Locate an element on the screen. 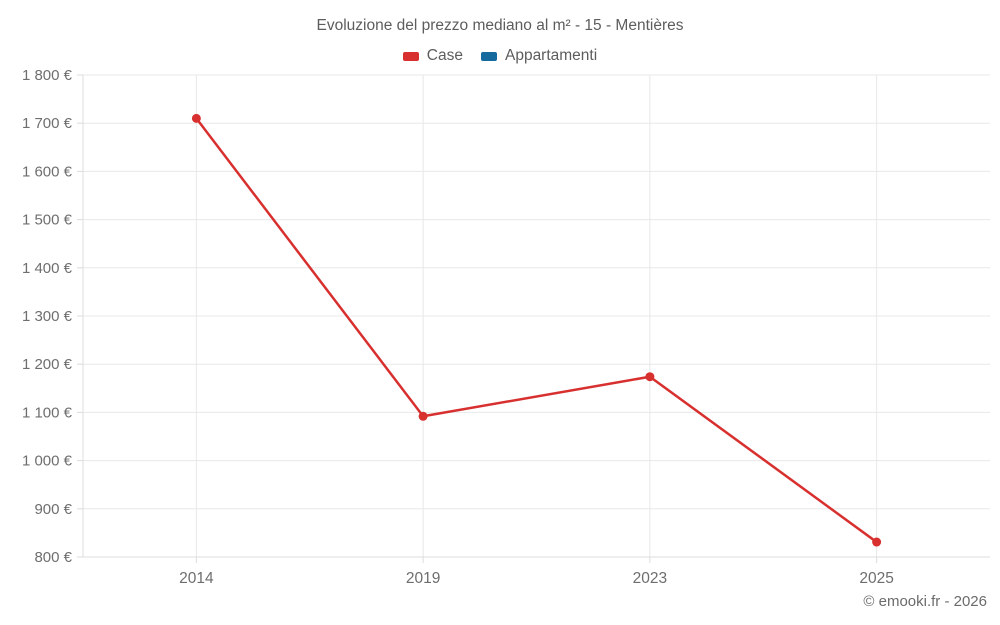 The width and height of the screenshot is (1000, 625). y-axis-tick-label: 1 500 € is located at coordinates (47, 220).